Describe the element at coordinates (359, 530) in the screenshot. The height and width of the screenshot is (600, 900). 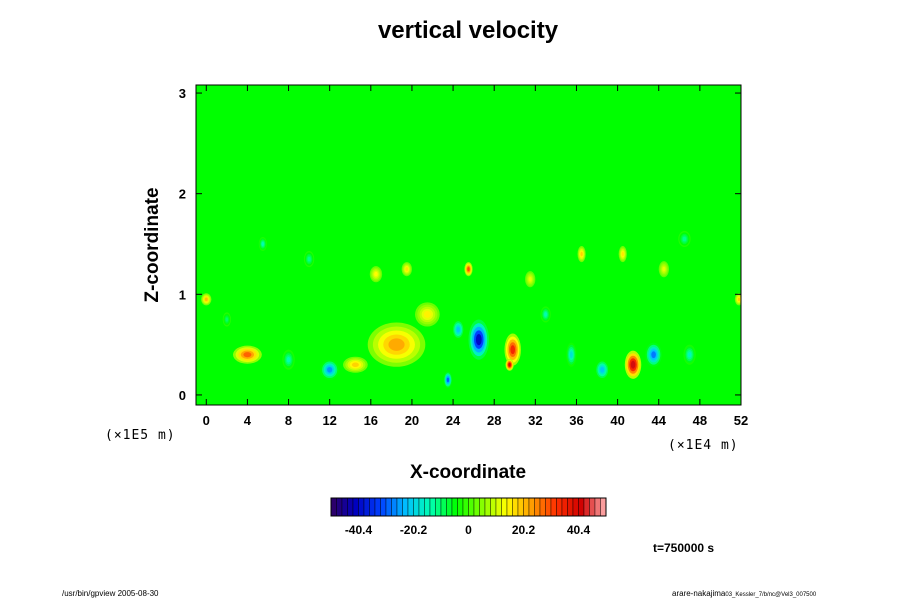
I see `colorbar-tick-label: -40.4` at that location.